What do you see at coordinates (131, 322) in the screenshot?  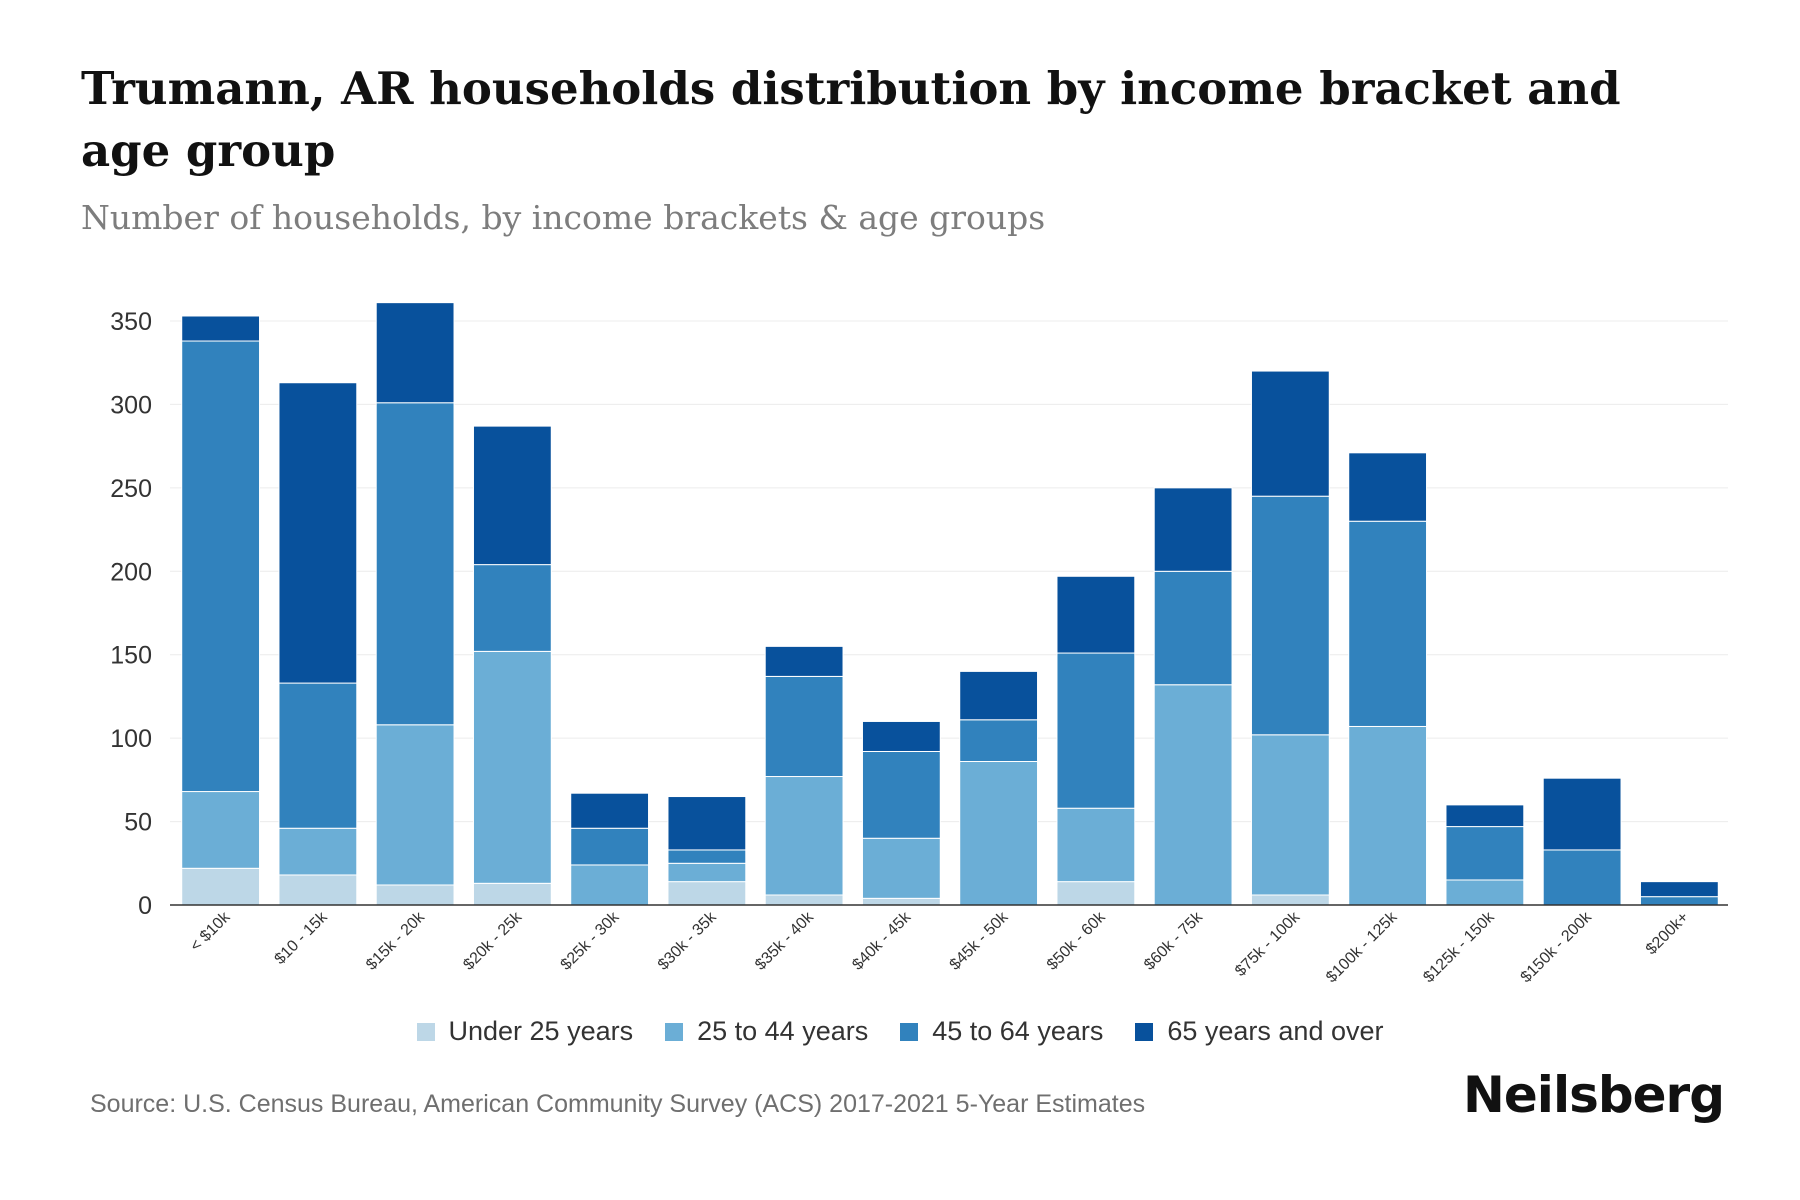 I see `y-tick-label: 350` at bounding box center [131, 322].